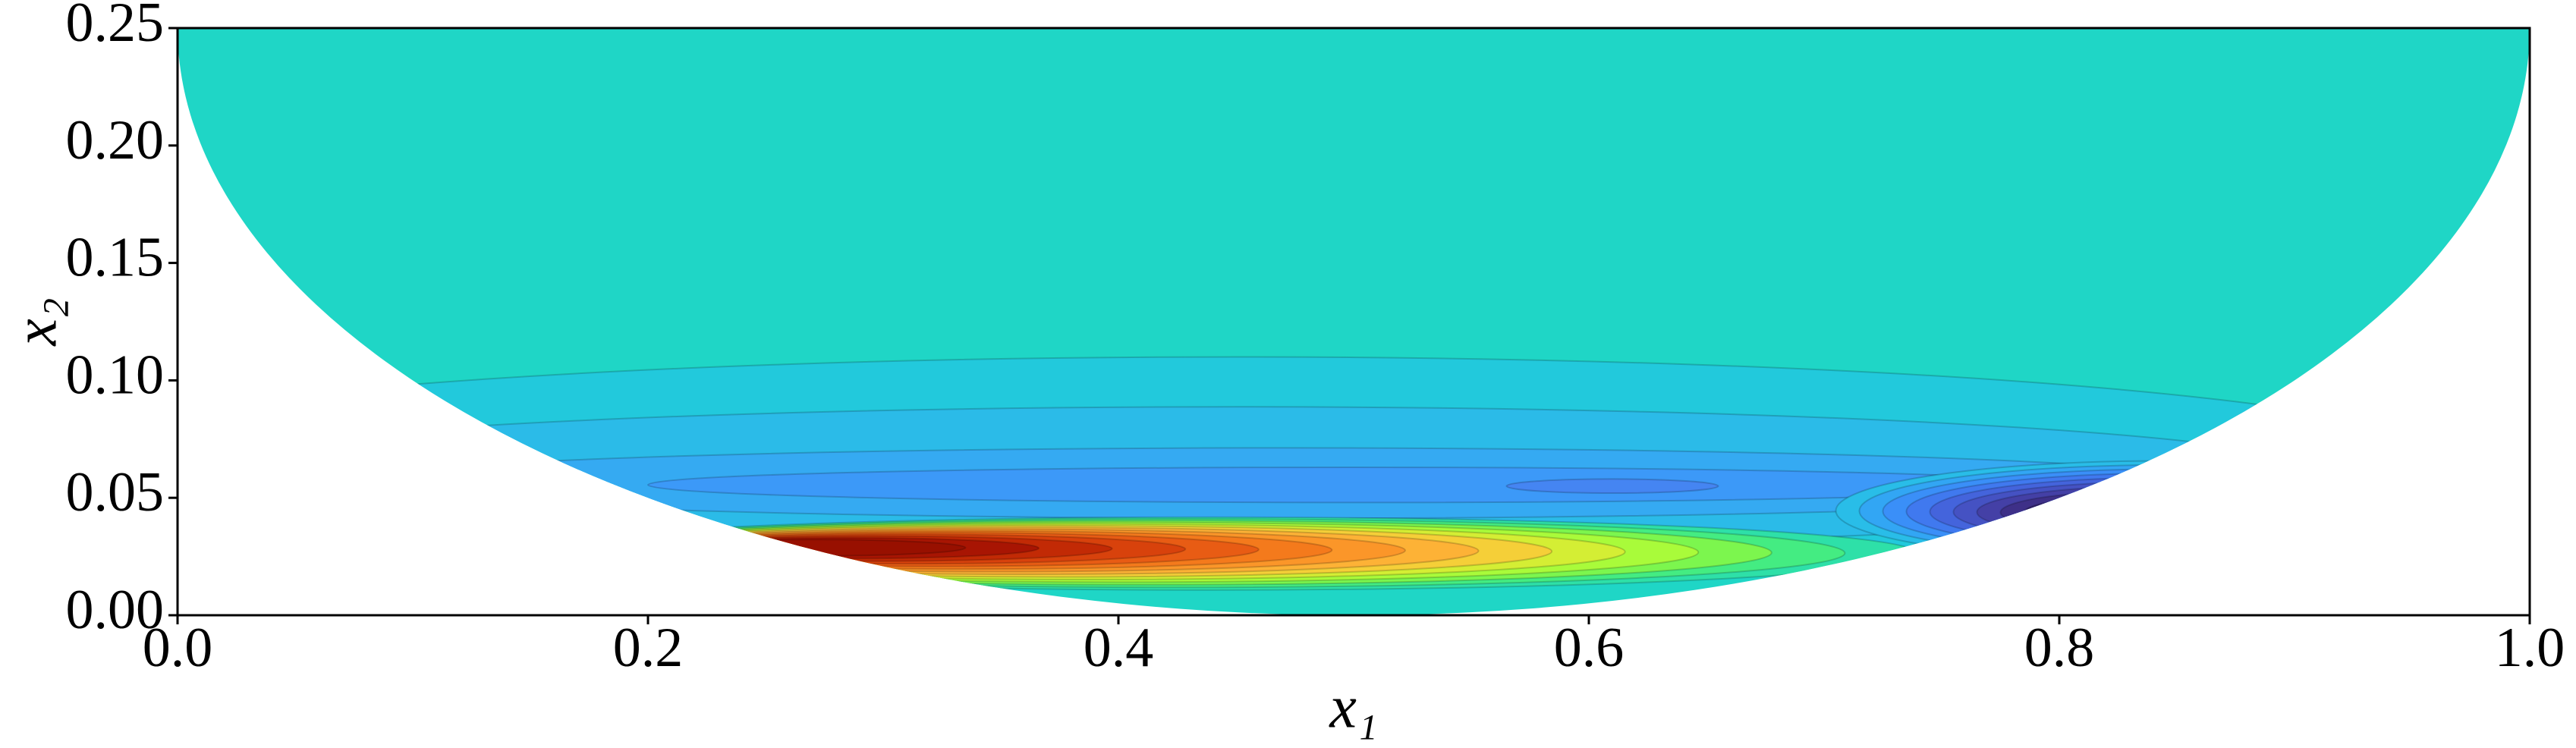 This screenshot has height=748, width=2576. I want to click on y-tick-label: 0.00, so click(115, 610).